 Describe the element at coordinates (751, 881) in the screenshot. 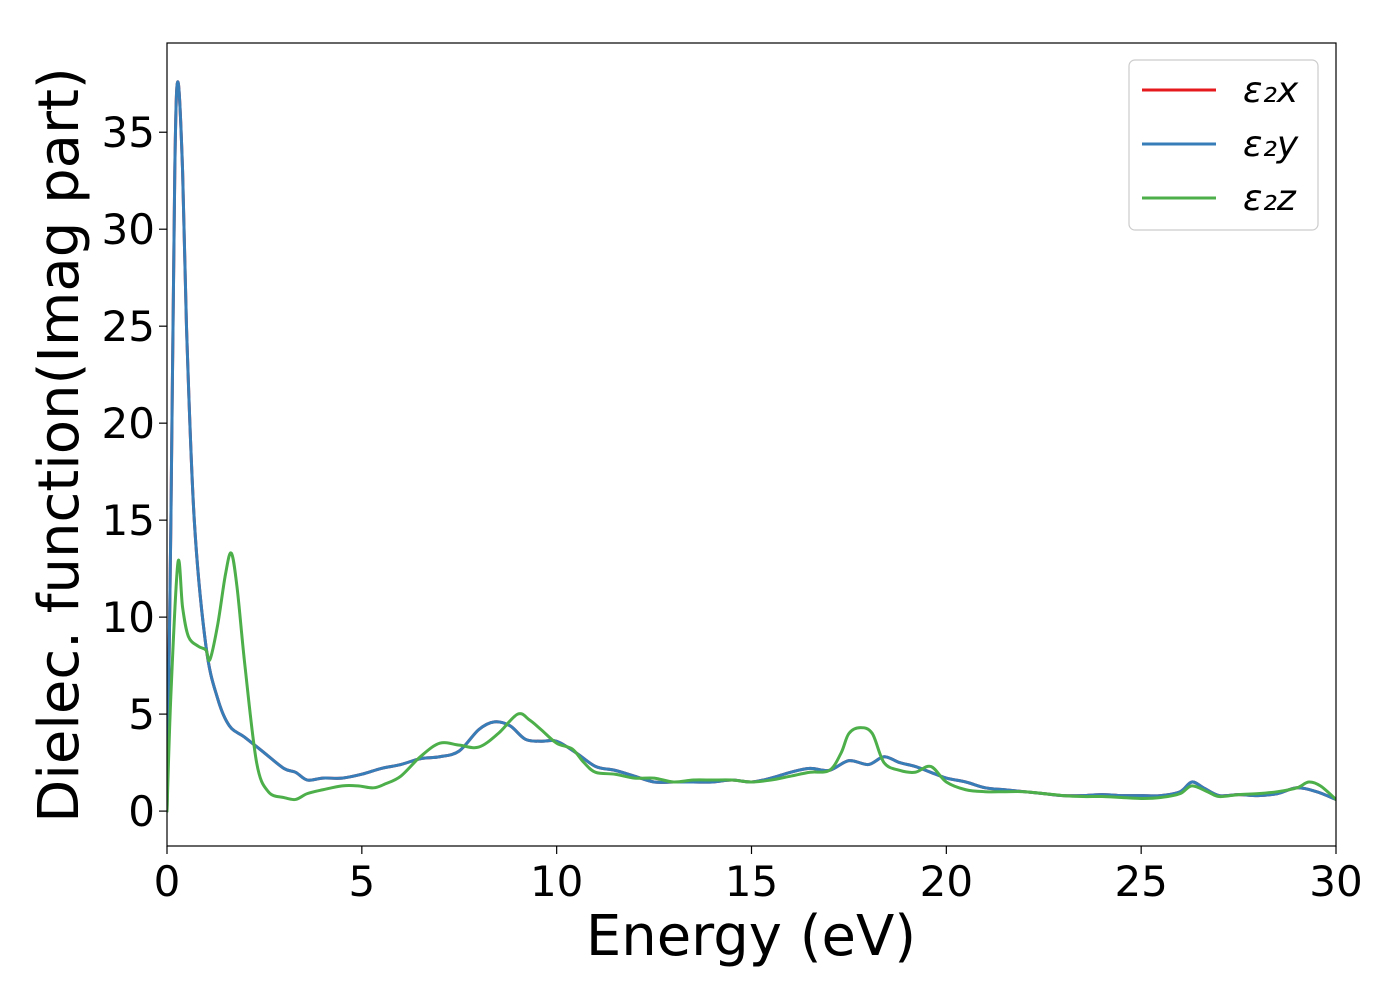

I see `x-tick-label: 15` at that location.